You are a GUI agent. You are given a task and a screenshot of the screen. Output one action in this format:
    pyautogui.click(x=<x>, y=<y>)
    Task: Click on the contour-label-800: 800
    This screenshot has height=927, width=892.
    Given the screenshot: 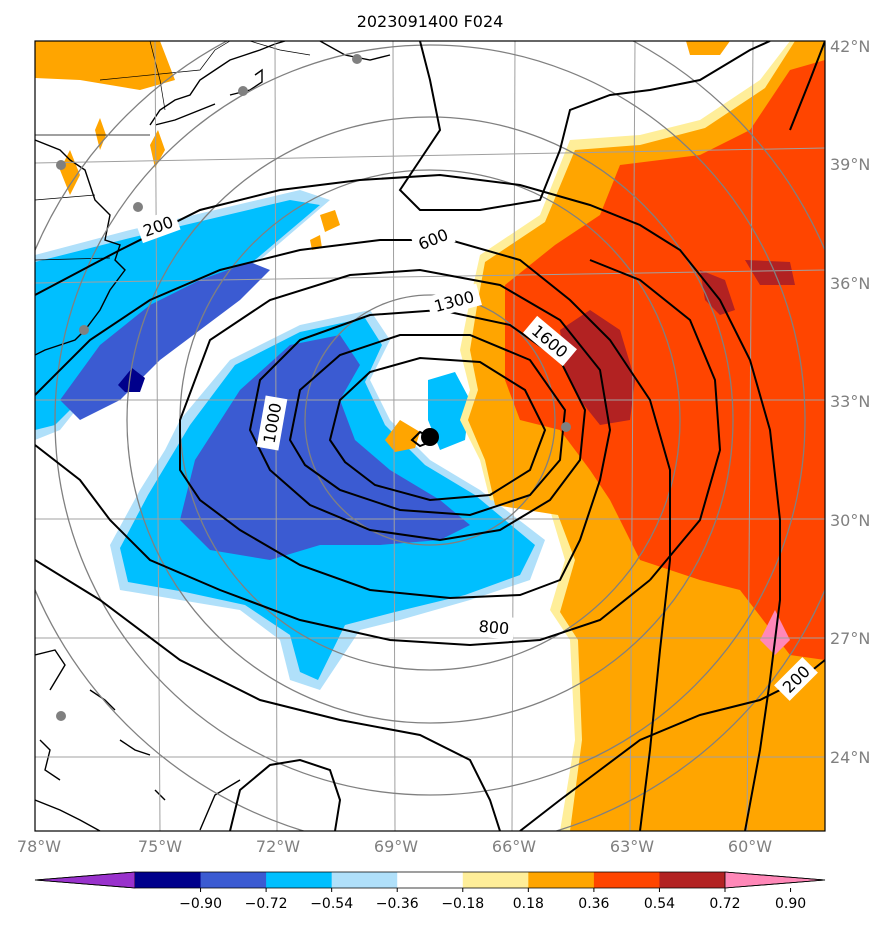 What is the action you would take?
    pyautogui.click(x=494, y=628)
    